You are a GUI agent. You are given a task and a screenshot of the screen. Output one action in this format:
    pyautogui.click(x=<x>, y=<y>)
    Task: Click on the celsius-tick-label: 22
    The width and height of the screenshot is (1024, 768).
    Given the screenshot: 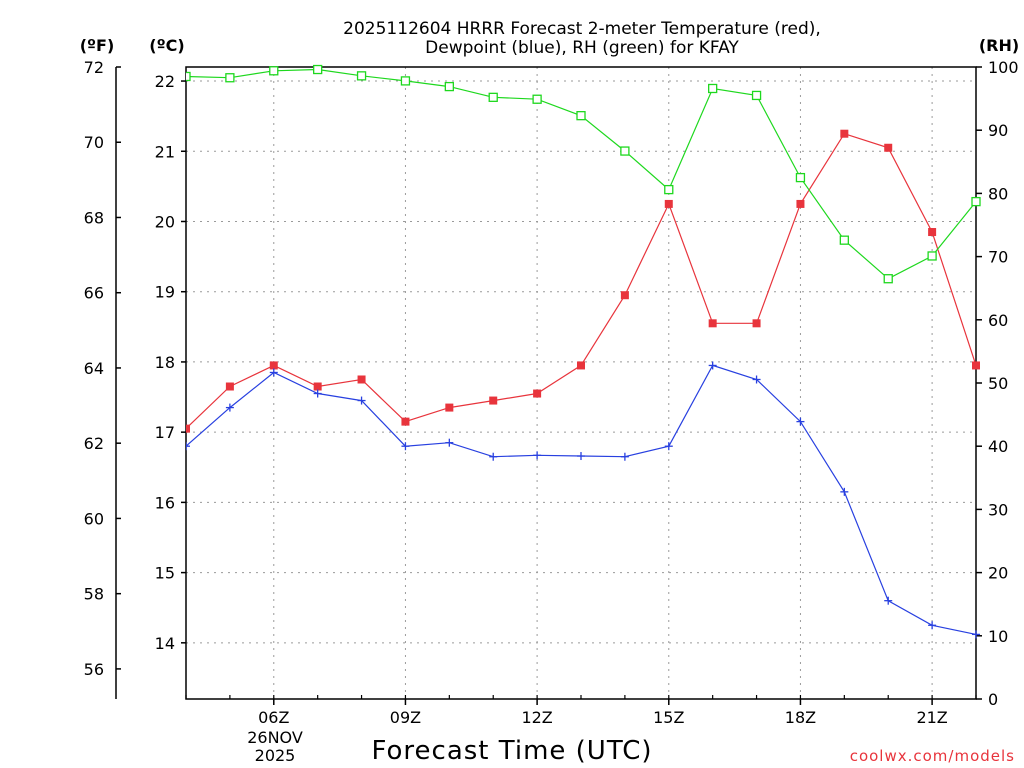 What is the action you would take?
    pyautogui.click(x=165, y=81)
    